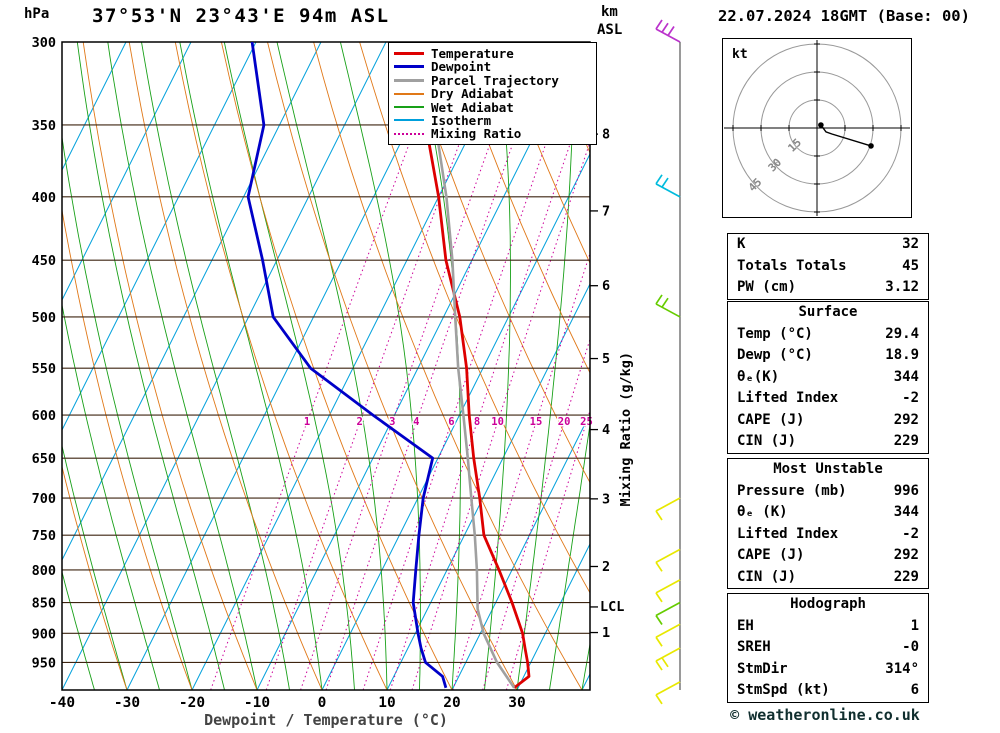 This screenshot has height=733, width=1000. Describe the element at coordinates (767, 287) in the screenshot. I see `table-row-label: PW (cm)` at that location.